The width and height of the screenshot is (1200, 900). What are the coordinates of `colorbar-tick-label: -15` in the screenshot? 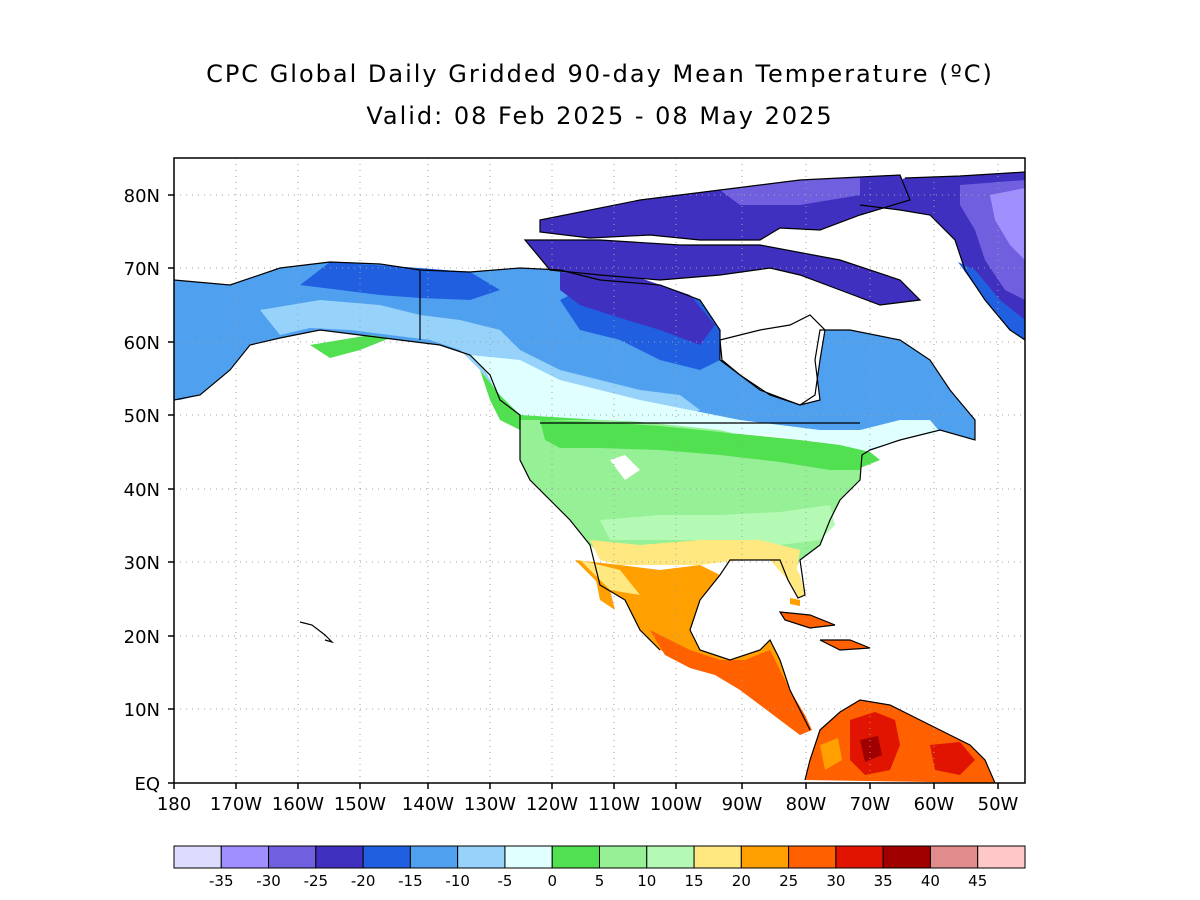 It's located at (410, 881).